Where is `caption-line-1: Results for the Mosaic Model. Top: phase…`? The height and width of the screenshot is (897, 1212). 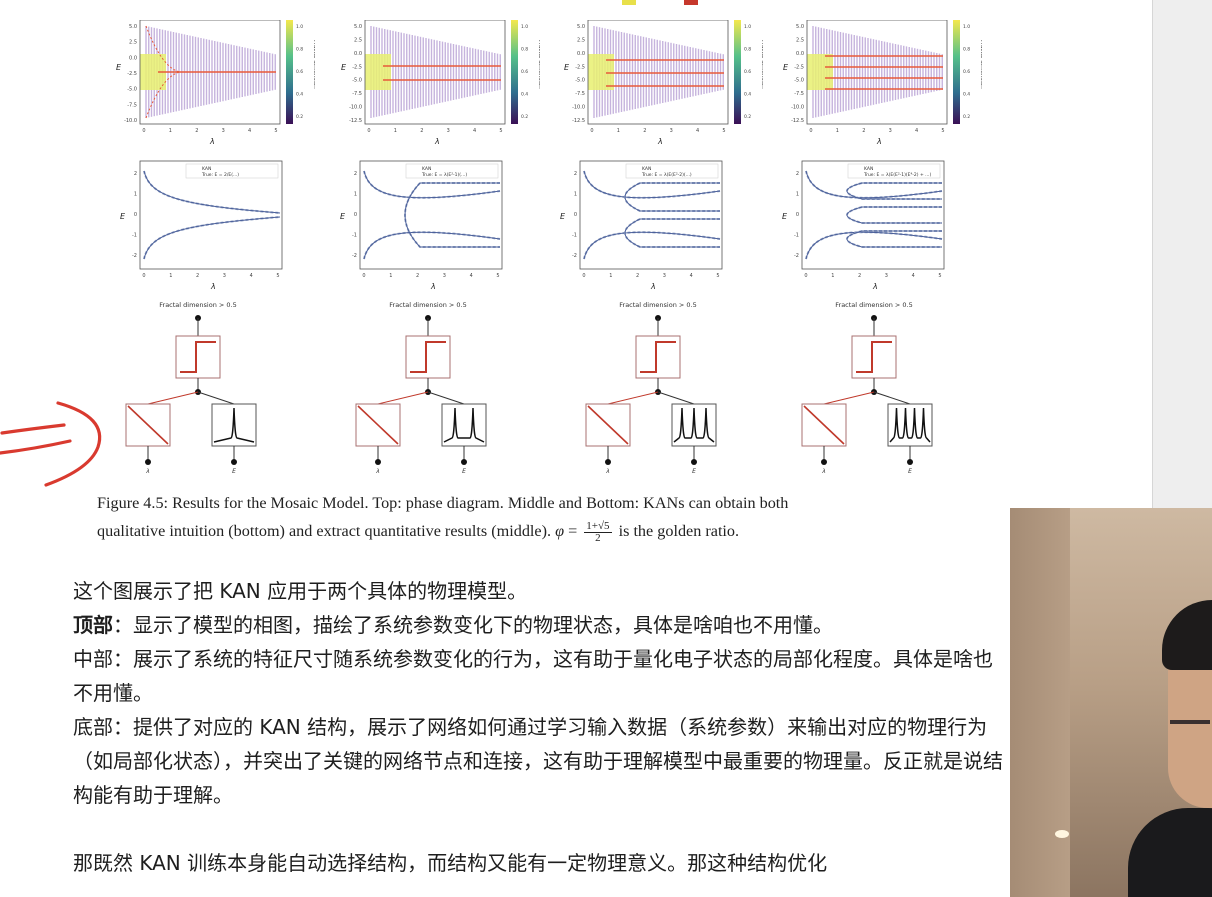
caption-line-1: Results for the Mosaic Model. Top: phase… is located at coordinates (480, 503).